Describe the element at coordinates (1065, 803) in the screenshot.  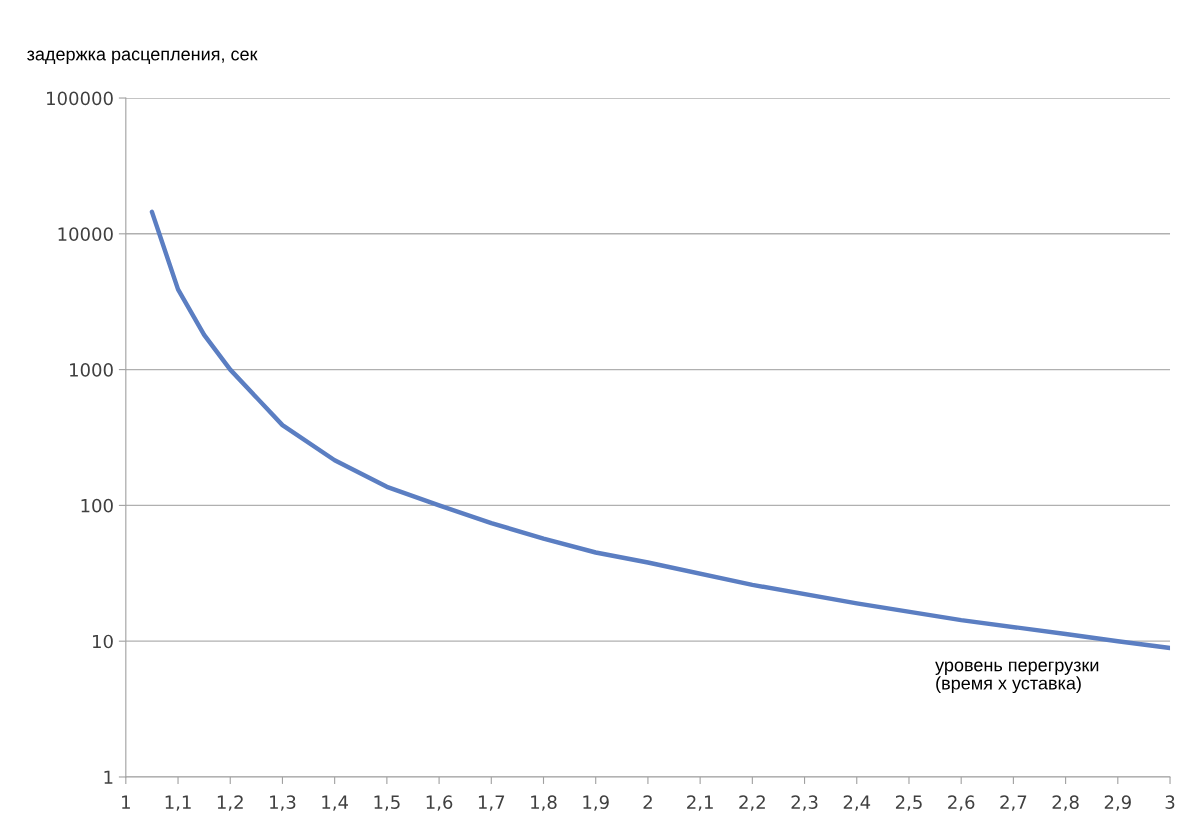
I see `x-tick-label: 2,8` at that location.